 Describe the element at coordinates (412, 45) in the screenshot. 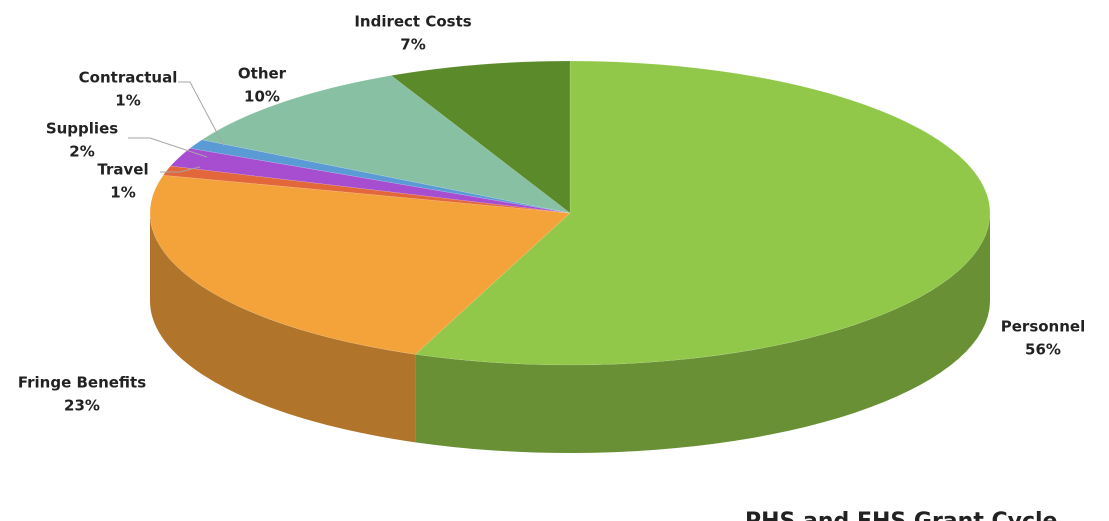

I see `slice-value-label: 7%` at that location.